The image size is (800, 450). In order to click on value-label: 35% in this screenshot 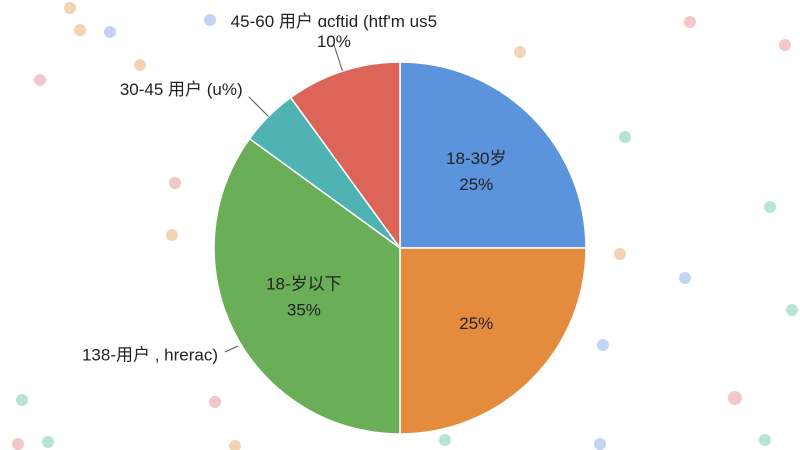, I will do `click(304, 309)`.